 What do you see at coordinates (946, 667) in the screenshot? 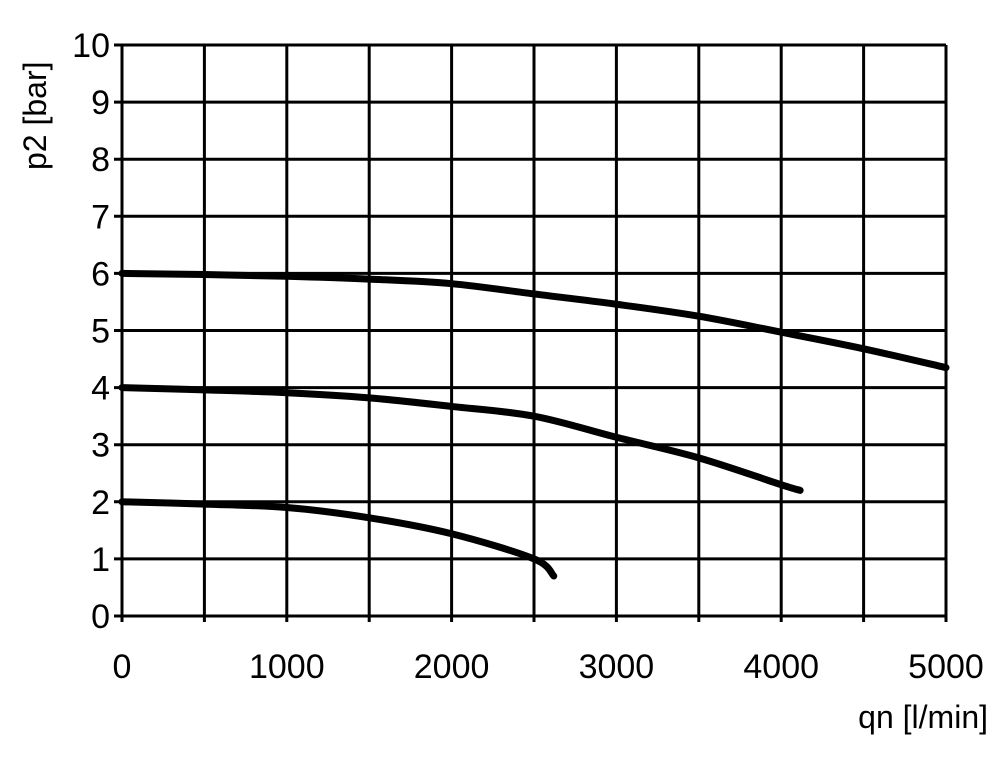
I see `x-tick-label: 5000` at bounding box center [946, 667].